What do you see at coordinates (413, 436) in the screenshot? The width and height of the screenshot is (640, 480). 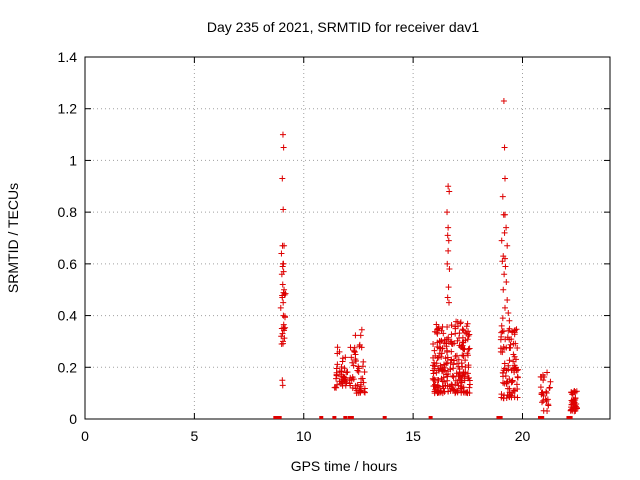 I see `x-tick-label: 15` at bounding box center [413, 436].